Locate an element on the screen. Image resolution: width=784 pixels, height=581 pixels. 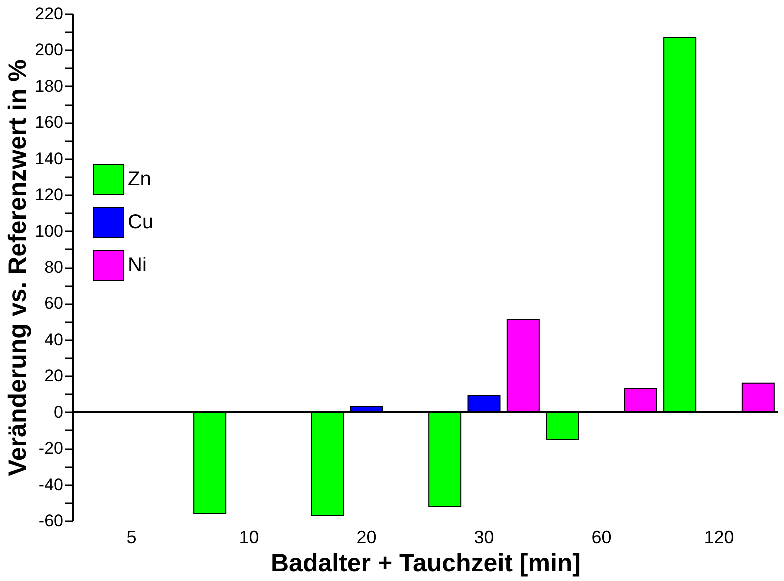
y-tick-label: 120 is located at coordinates (49, 195).